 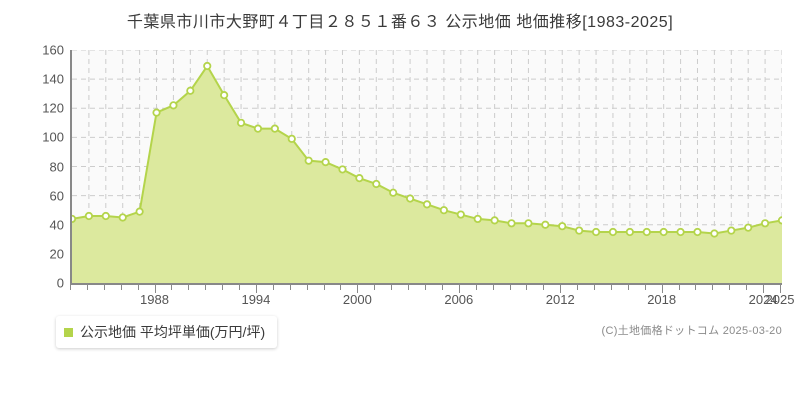 What do you see at coordinates (256, 299) in the screenshot?
I see `x-tick-label: 1994` at bounding box center [256, 299].